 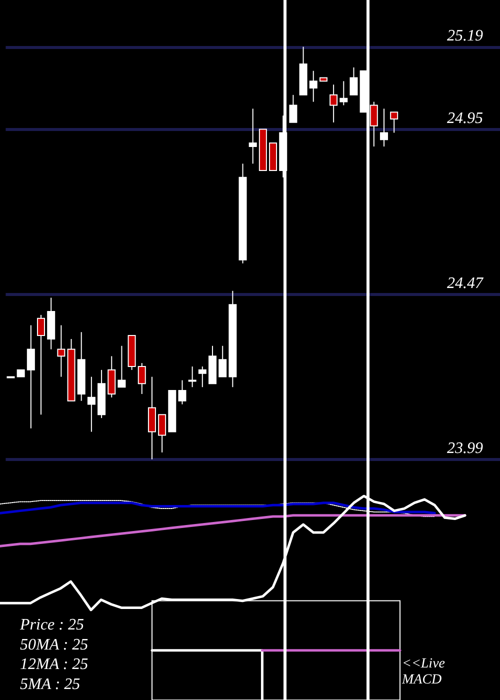 What do you see at coordinates (465, 118) in the screenshot?
I see `y-tick-label: 24.95` at bounding box center [465, 118].